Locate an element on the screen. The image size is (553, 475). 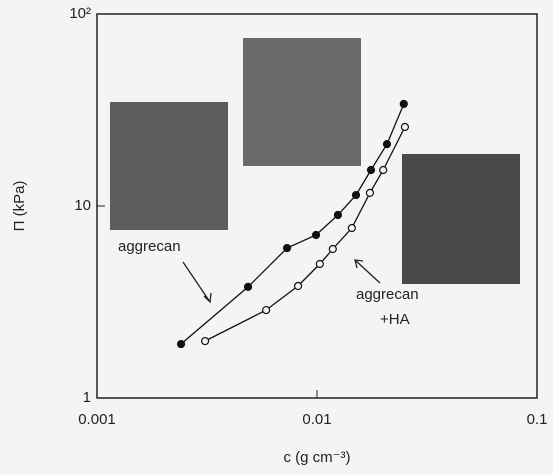
annotation: +HA is located at coordinates (395, 319).